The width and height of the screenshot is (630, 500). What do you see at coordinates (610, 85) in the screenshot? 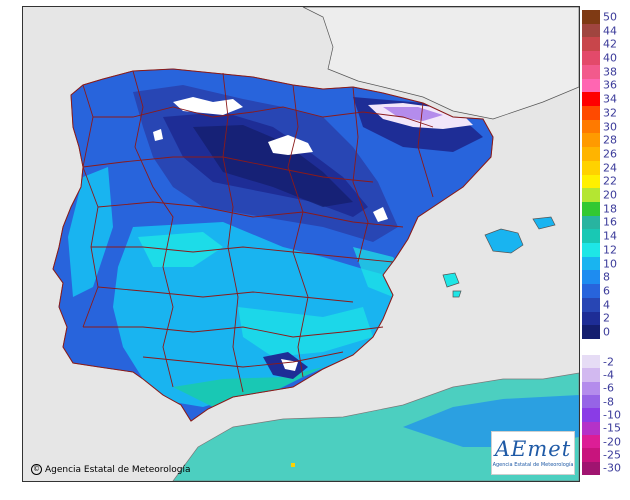
I see `legend-label: 36` at bounding box center [610, 85].